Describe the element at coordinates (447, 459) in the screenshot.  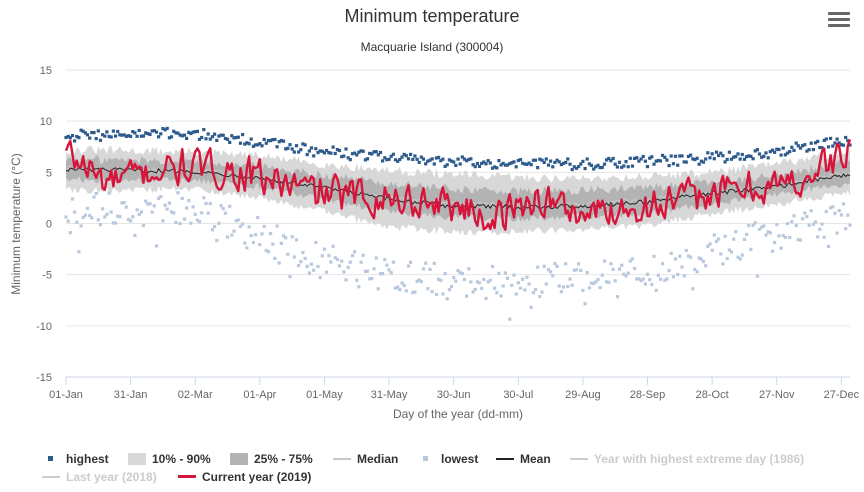
I see `legend-item-4: lowest` at that location.